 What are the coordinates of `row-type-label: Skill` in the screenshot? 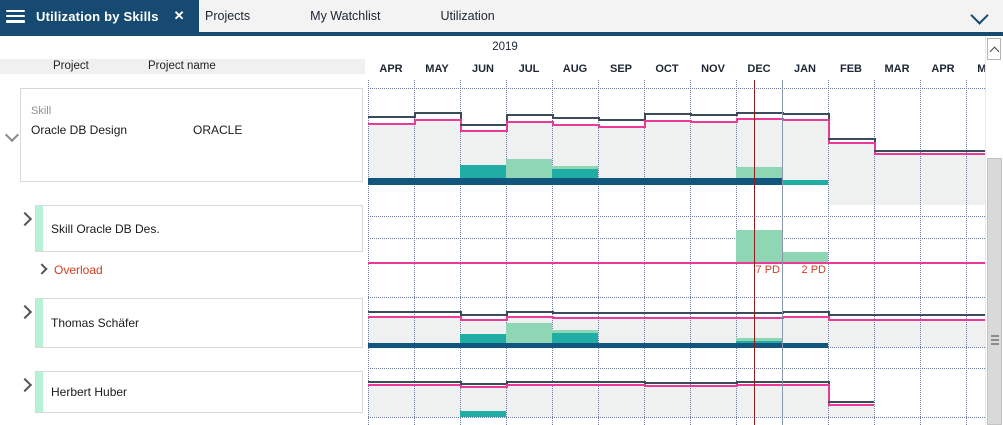 It's located at (41, 111).